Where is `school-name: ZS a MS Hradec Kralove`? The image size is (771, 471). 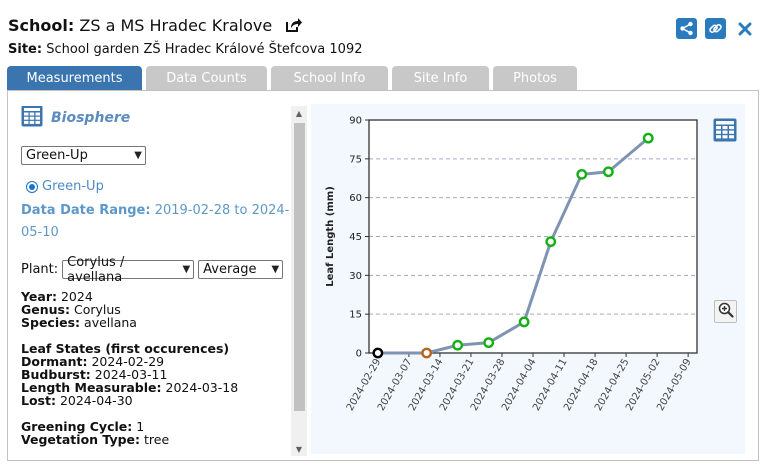 school-name: ZS a MS Hradec Kralove is located at coordinates (176, 25).